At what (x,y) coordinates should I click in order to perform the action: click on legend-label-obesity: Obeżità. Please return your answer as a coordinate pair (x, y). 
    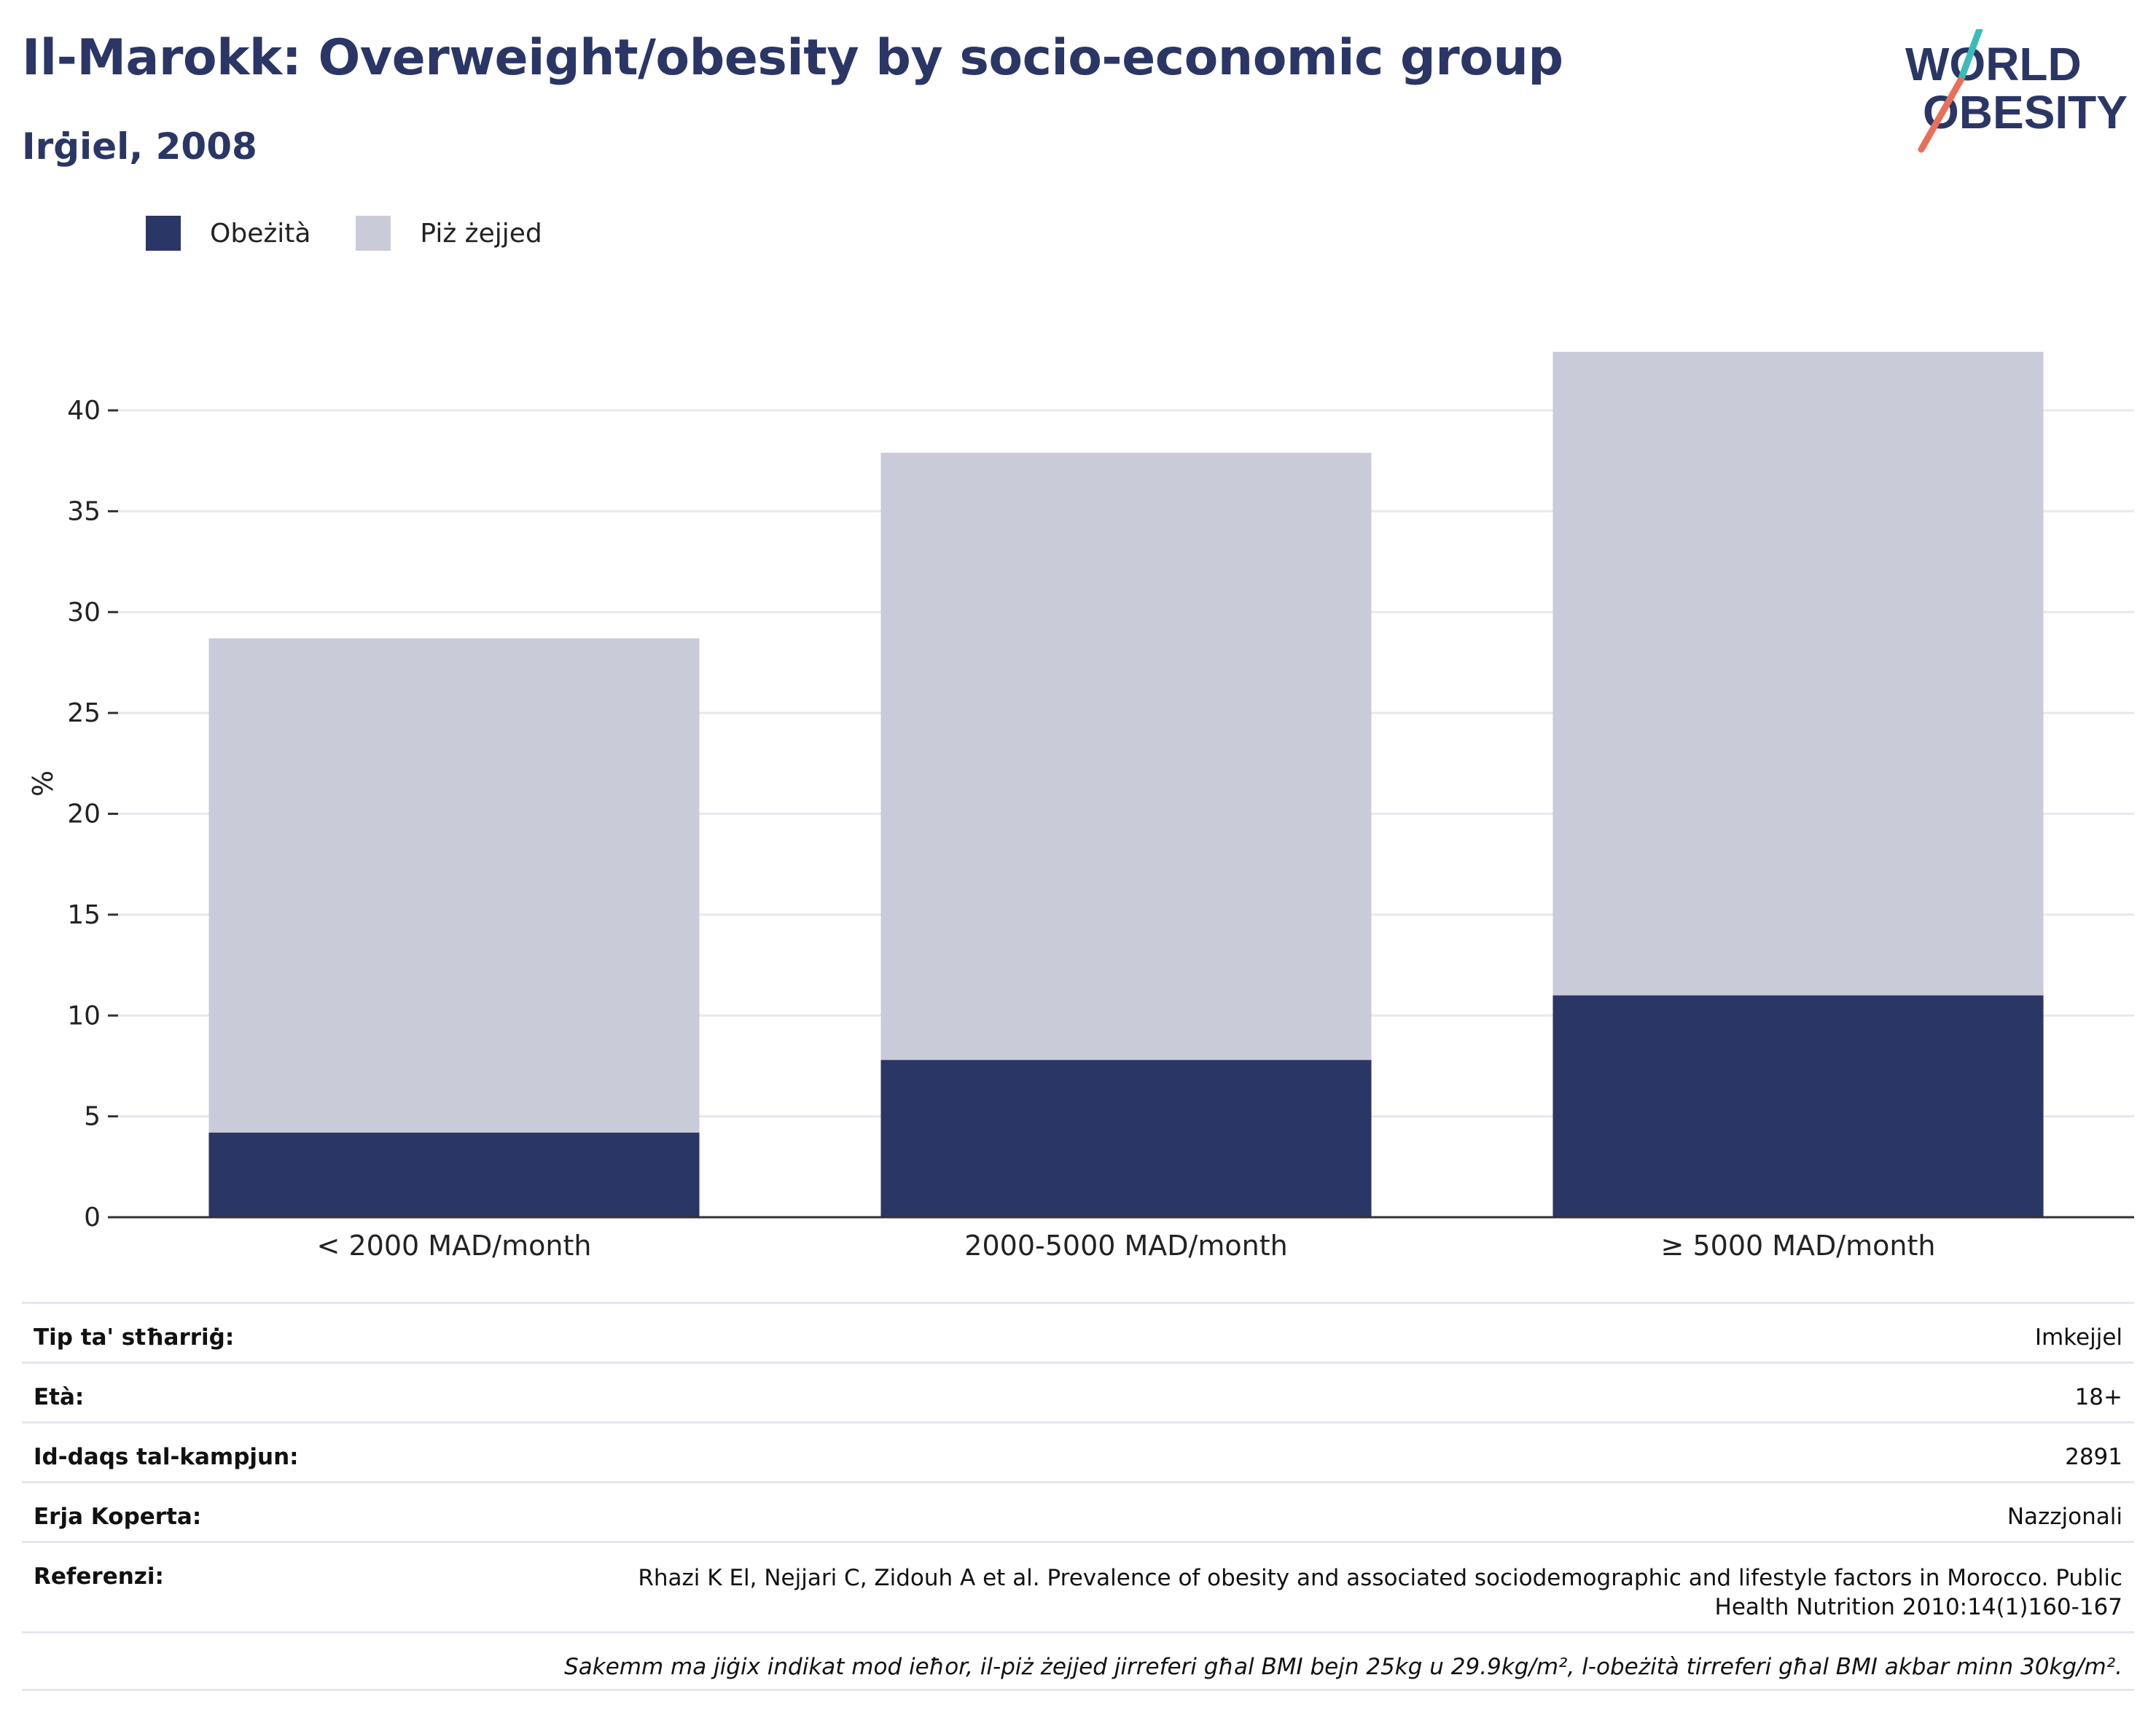
    Looking at the image, I should click on (260, 234).